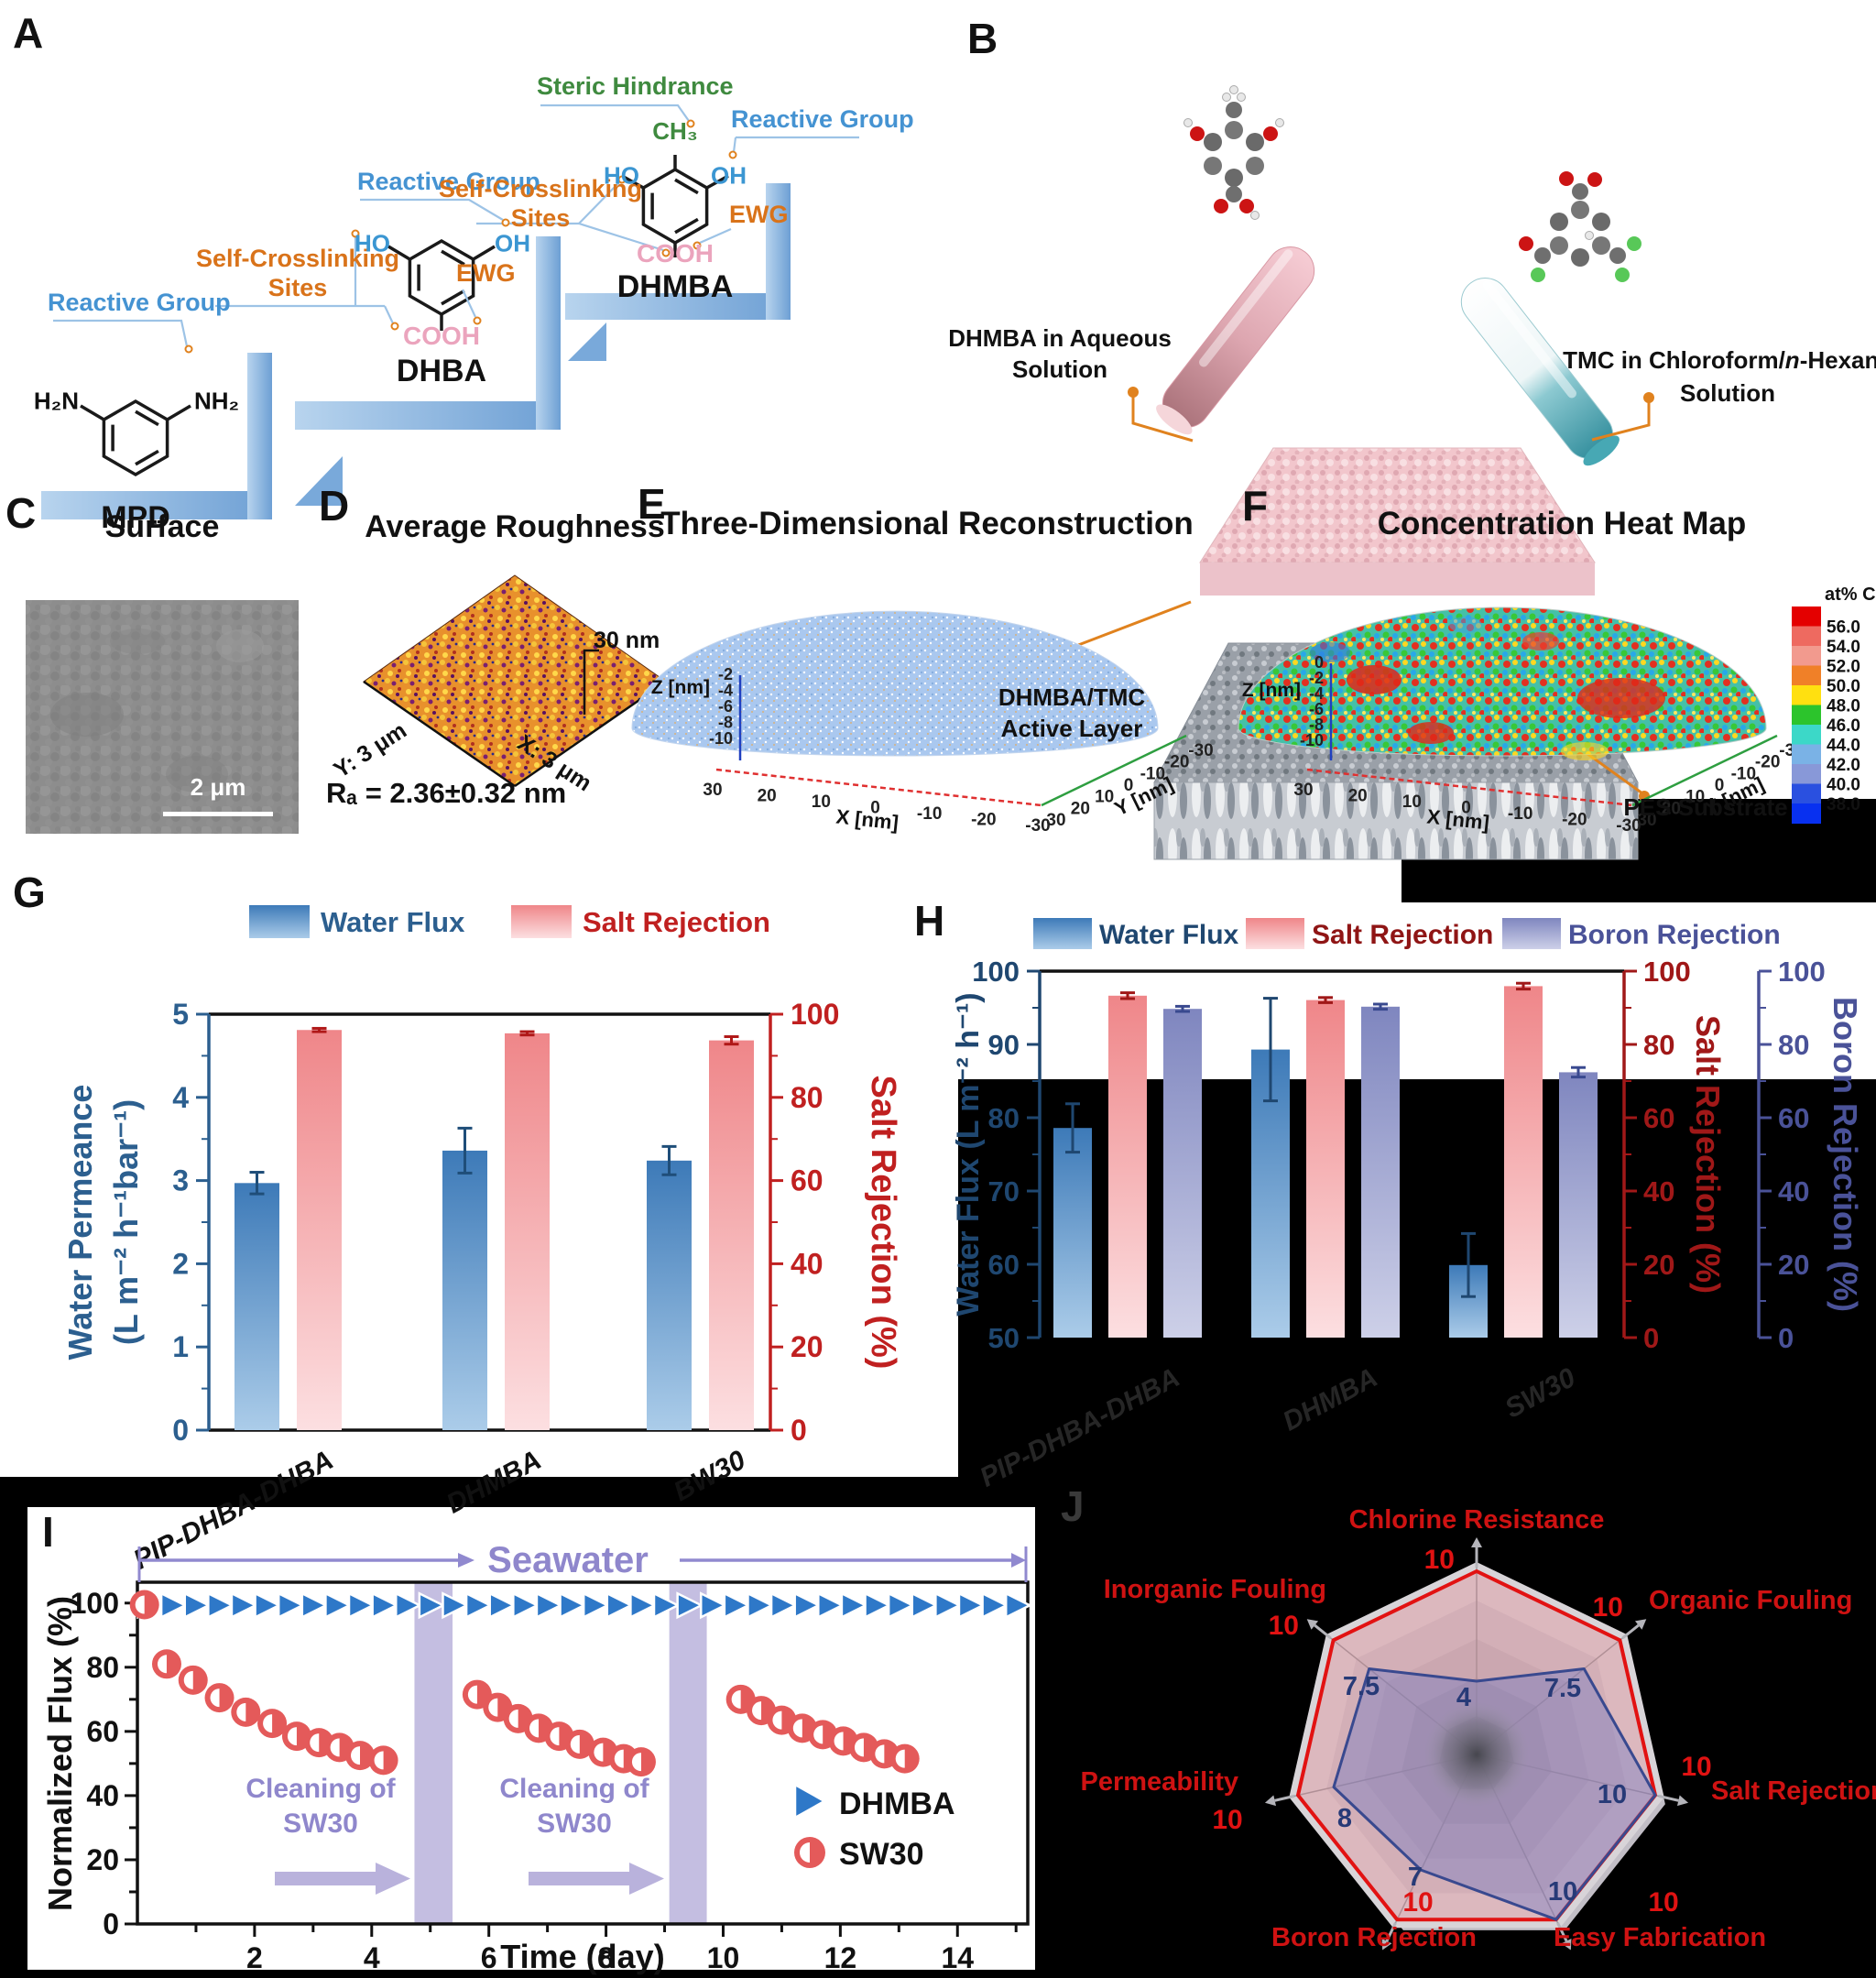 Image resolution: width=1876 pixels, height=1978 pixels. I want to click on radar-value-label: 10, so click(1612, 1794).